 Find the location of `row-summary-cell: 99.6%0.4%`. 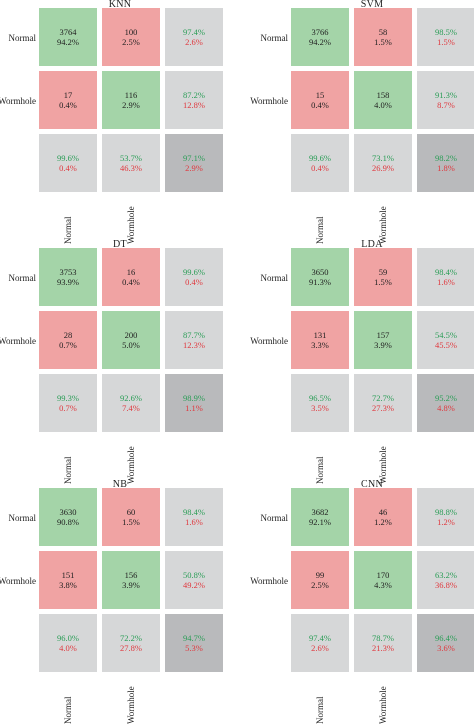

row-summary-cell: 99.6%0.4% is located at coordinates (194, 277).